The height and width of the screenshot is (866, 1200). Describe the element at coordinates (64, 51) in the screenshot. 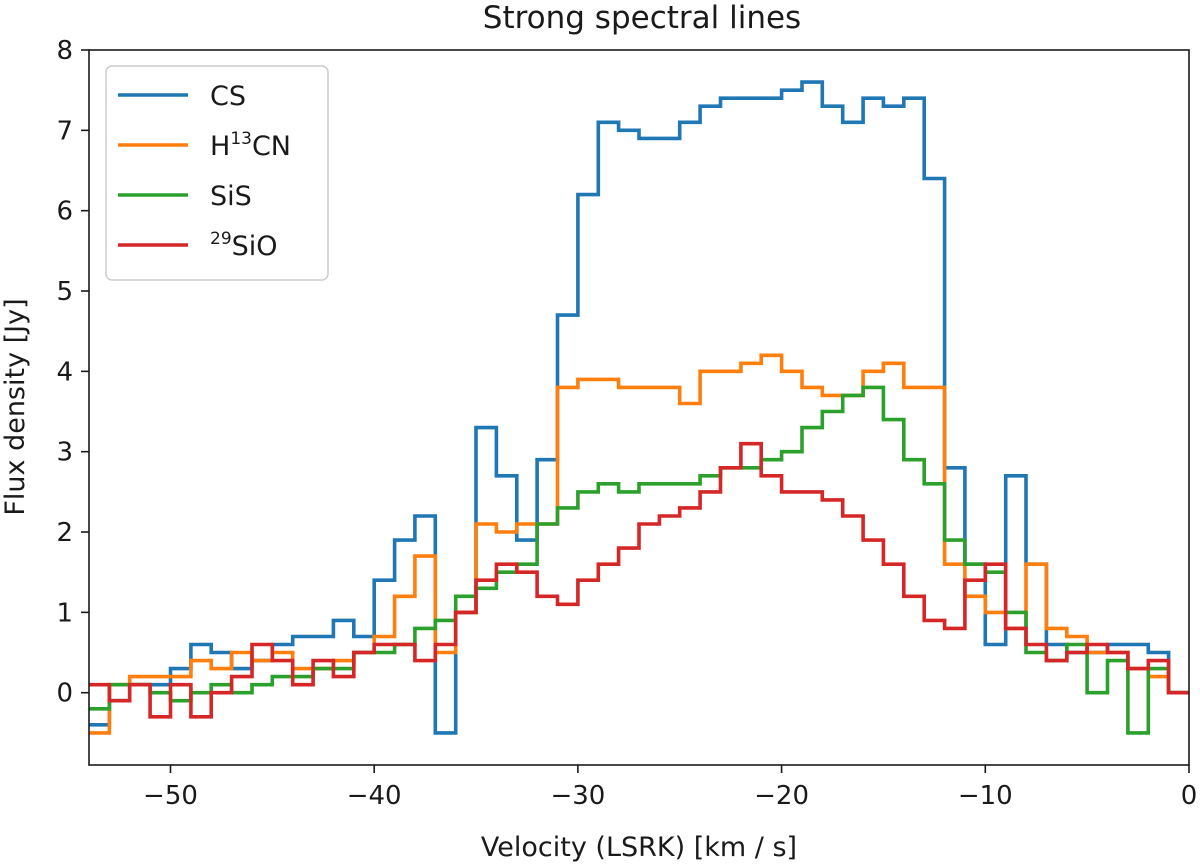

I see `y-tick-label: 8` at that location.